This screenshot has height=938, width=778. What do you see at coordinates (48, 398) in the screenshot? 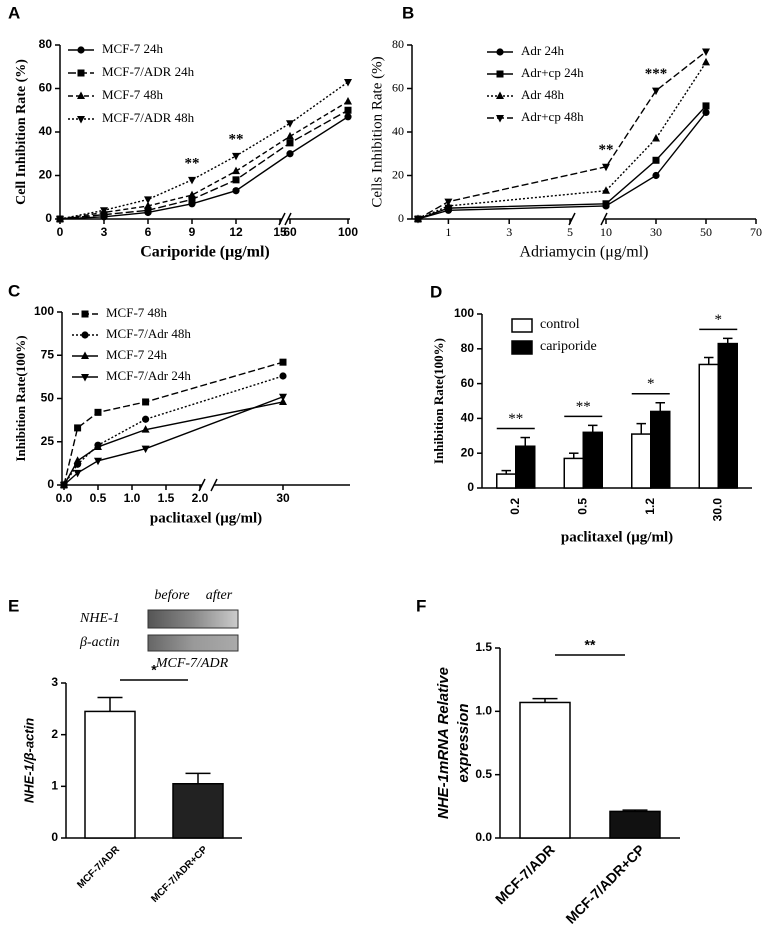
I see `y-tick-label: 50` at bounding box center [48, 398].